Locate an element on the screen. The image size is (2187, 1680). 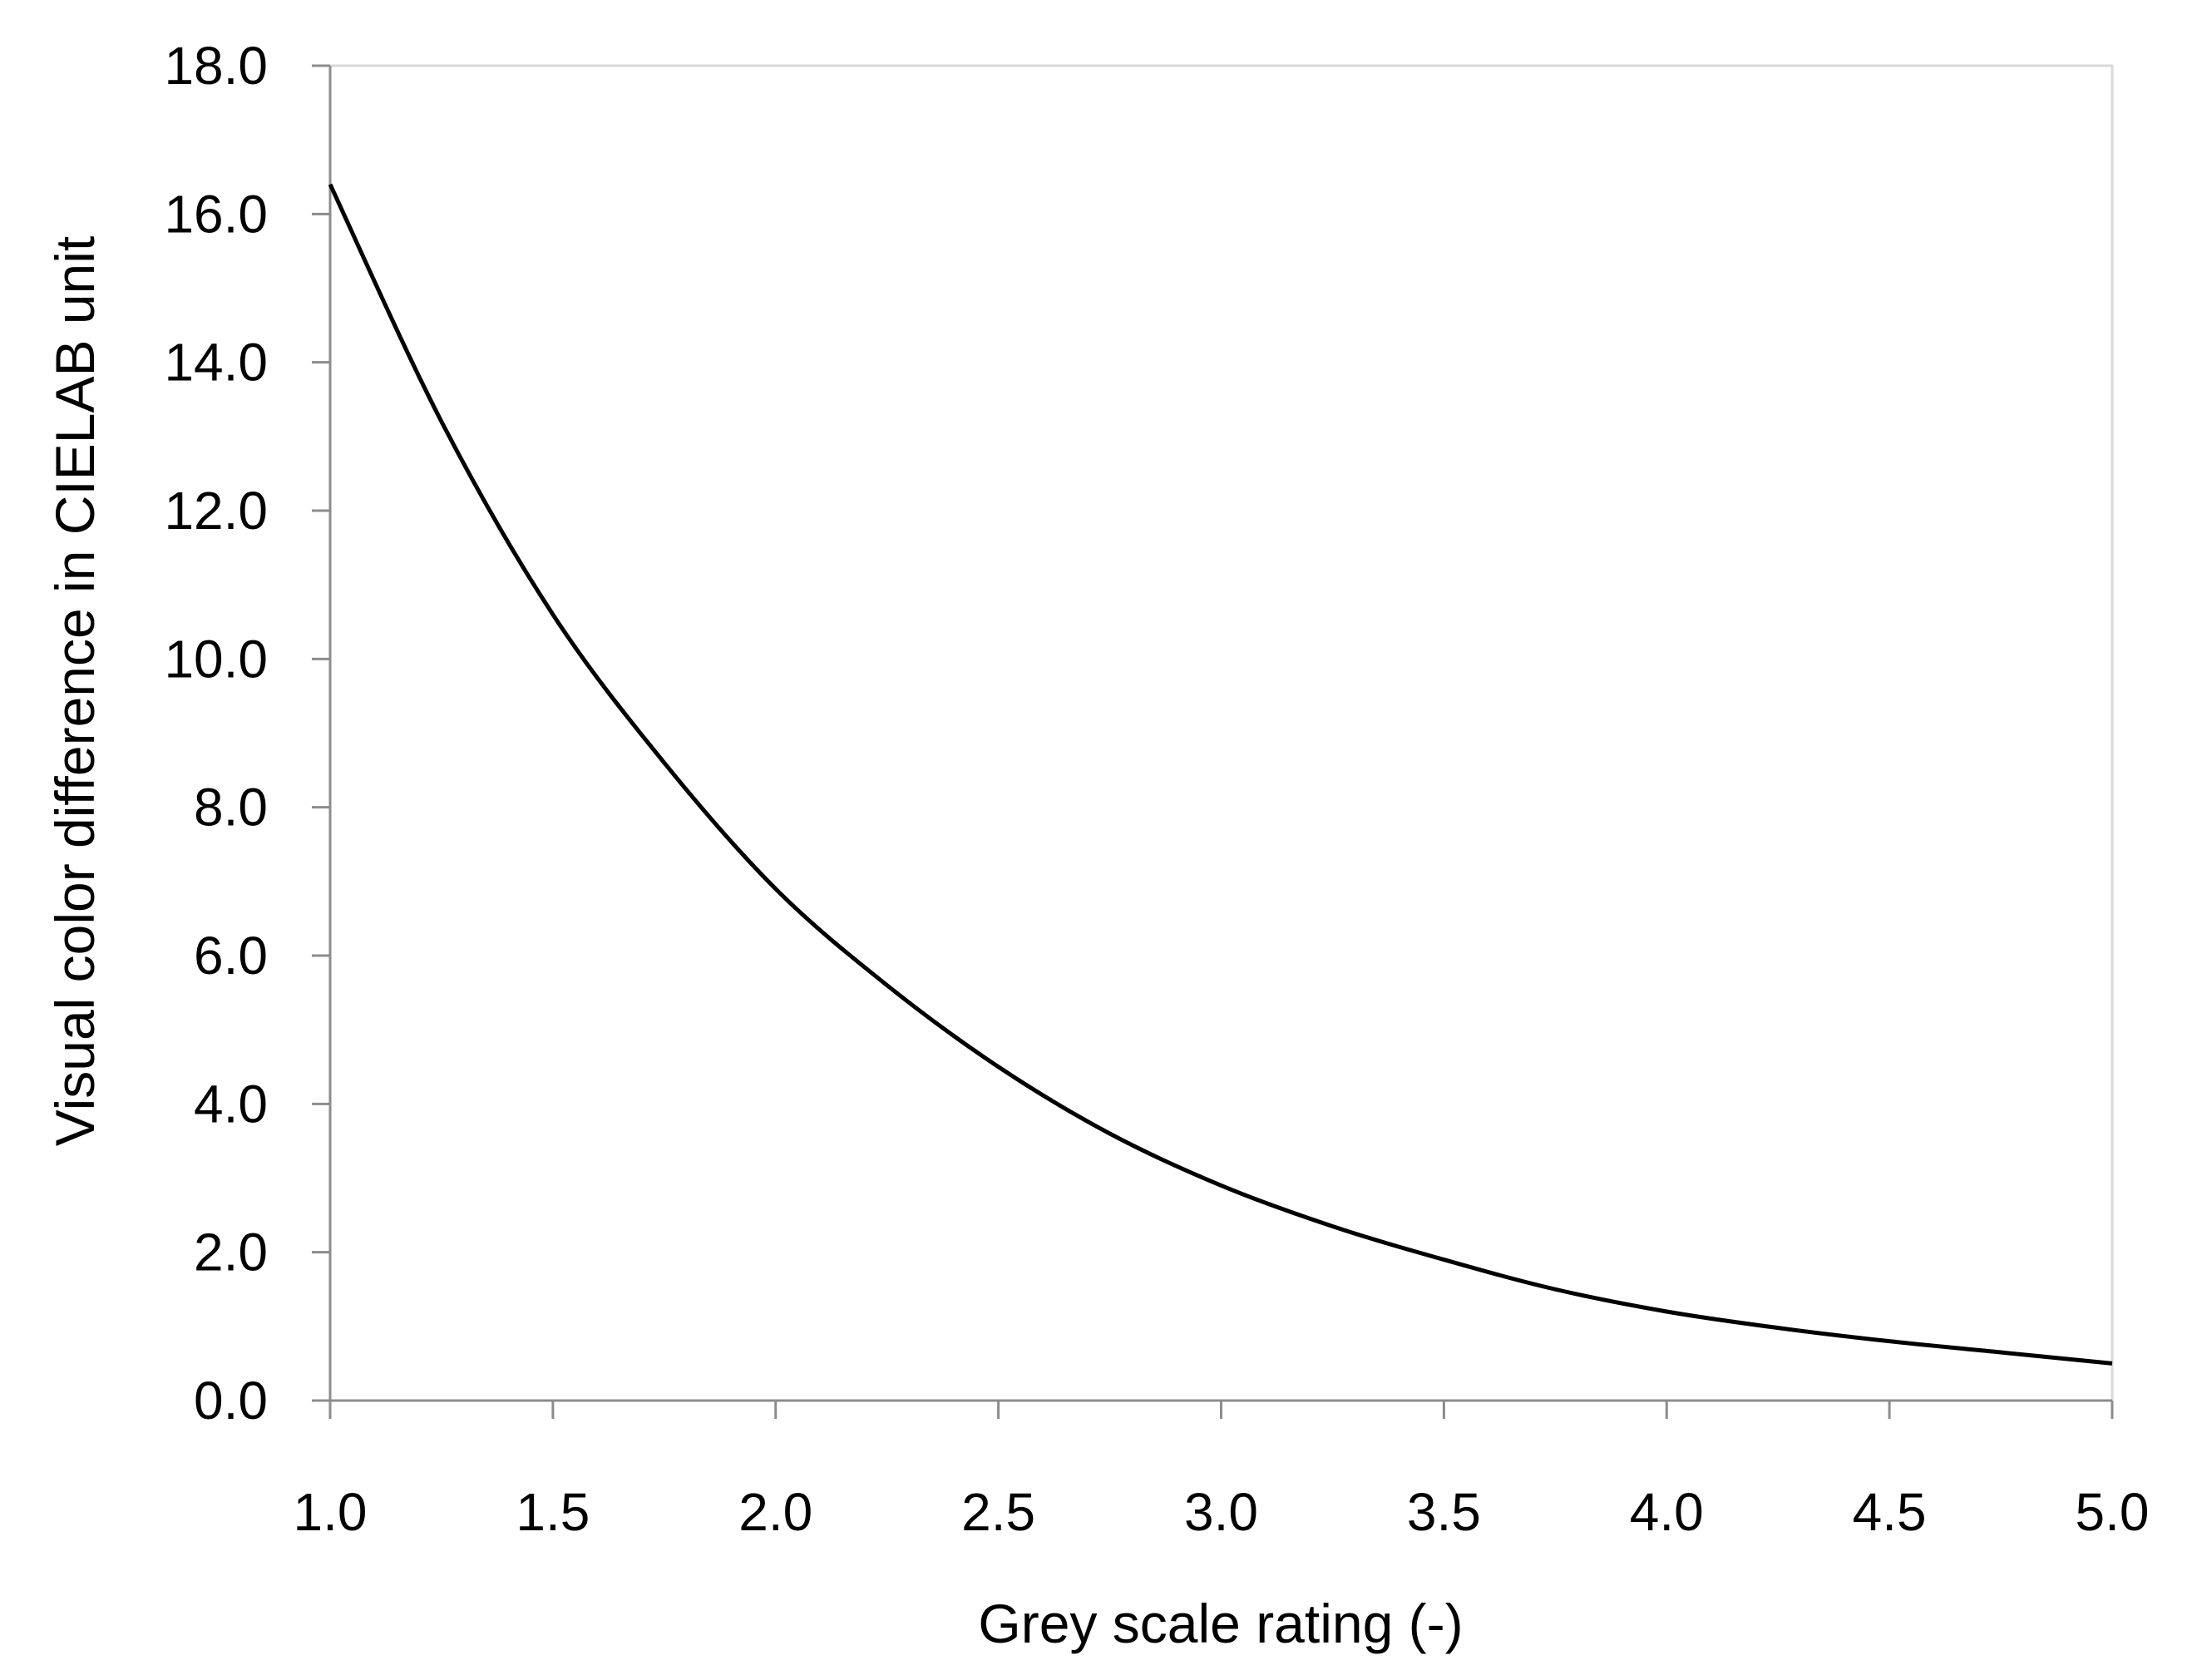
y-tick-label: 10.0 is located at coordinates (216, 659).